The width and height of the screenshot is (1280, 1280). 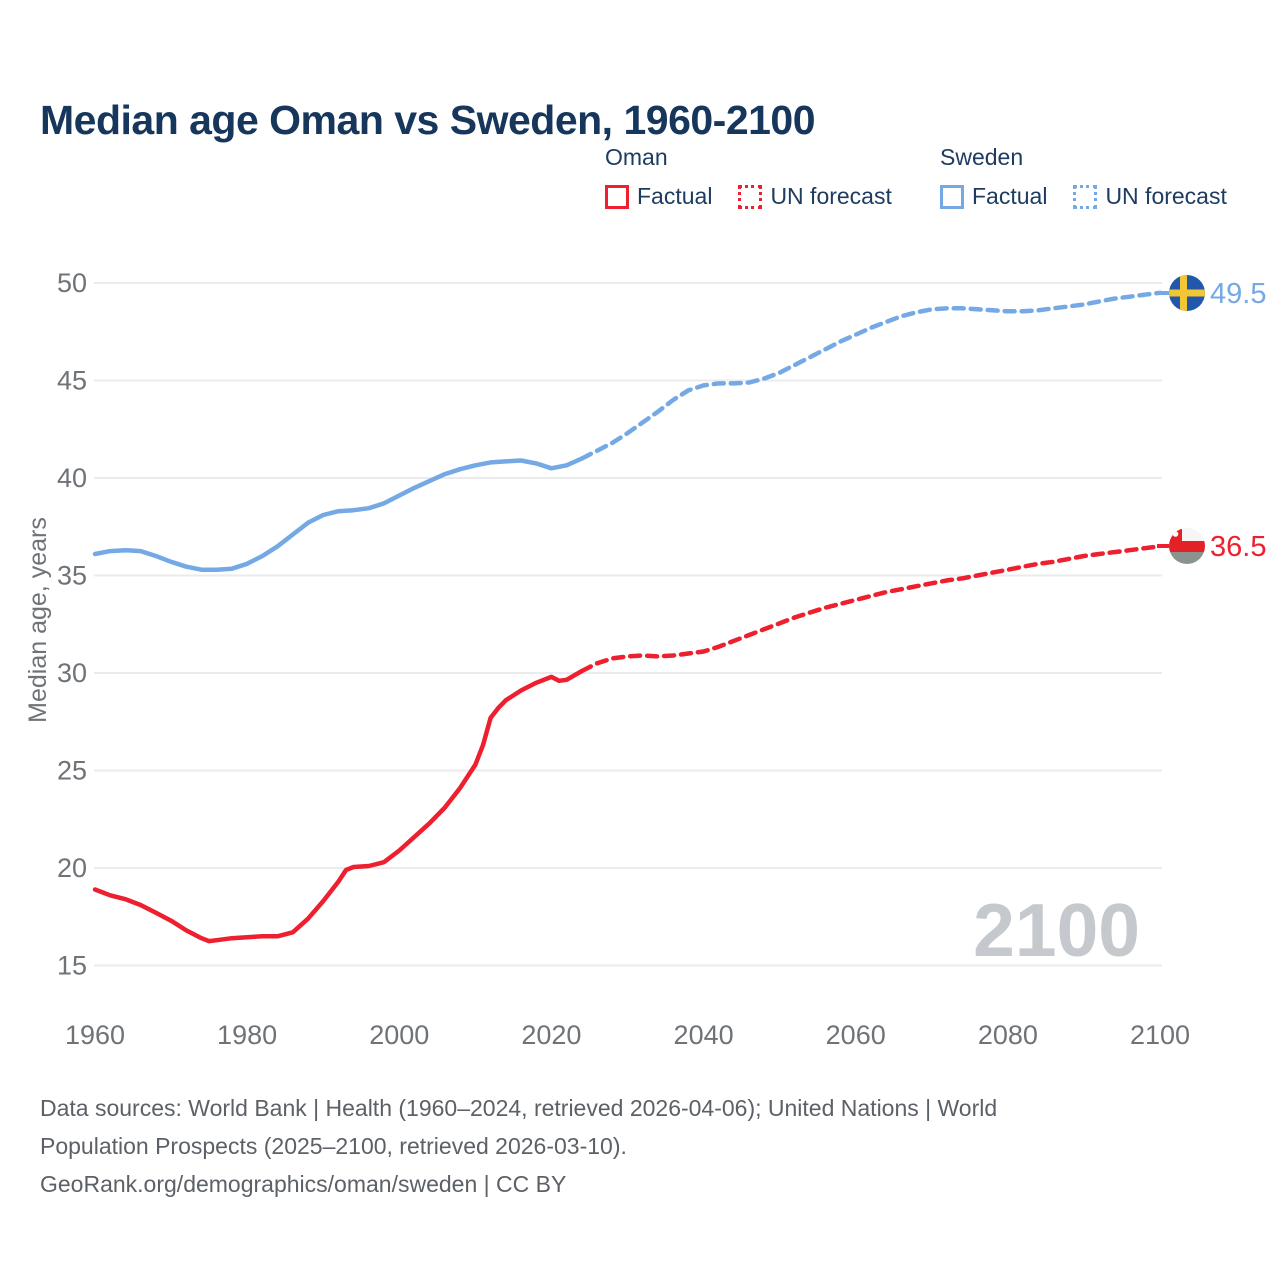 What do you see at coordinates (1160, 1035) in the screenshot?
I see `x-tick-label: 2100` at bounding box center [1160, 1035].